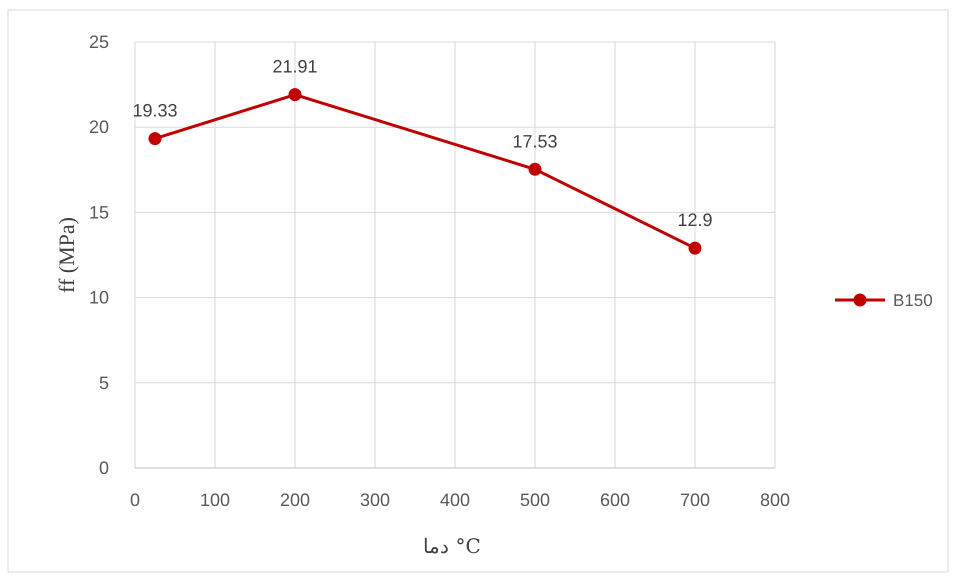 The image size is (955, 578). I want to click on x-tick-label: 400, so click(455, 500).